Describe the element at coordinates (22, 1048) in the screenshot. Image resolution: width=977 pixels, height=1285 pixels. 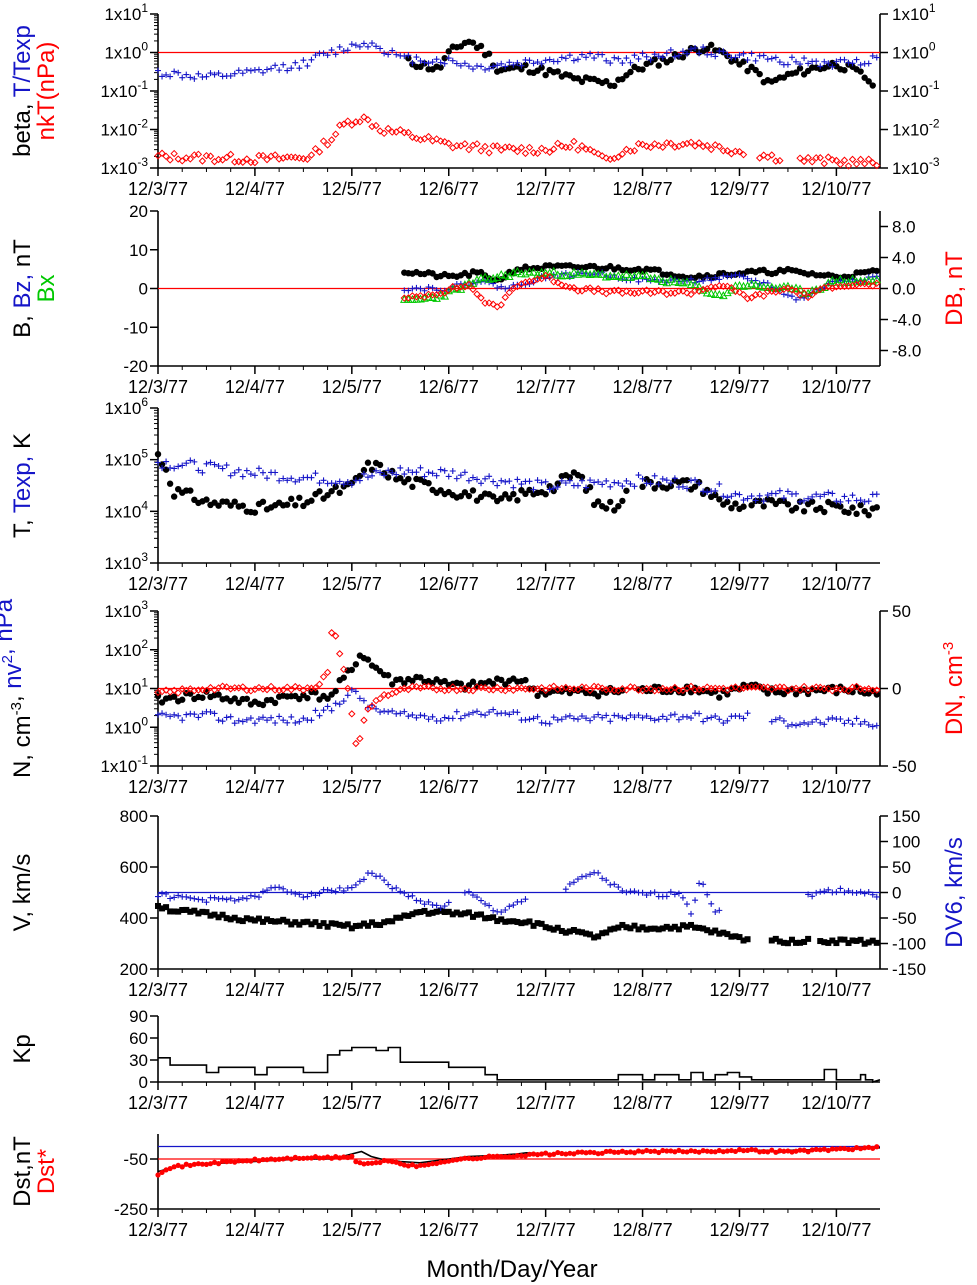
I see `y-axis-label: Kp` at that location.